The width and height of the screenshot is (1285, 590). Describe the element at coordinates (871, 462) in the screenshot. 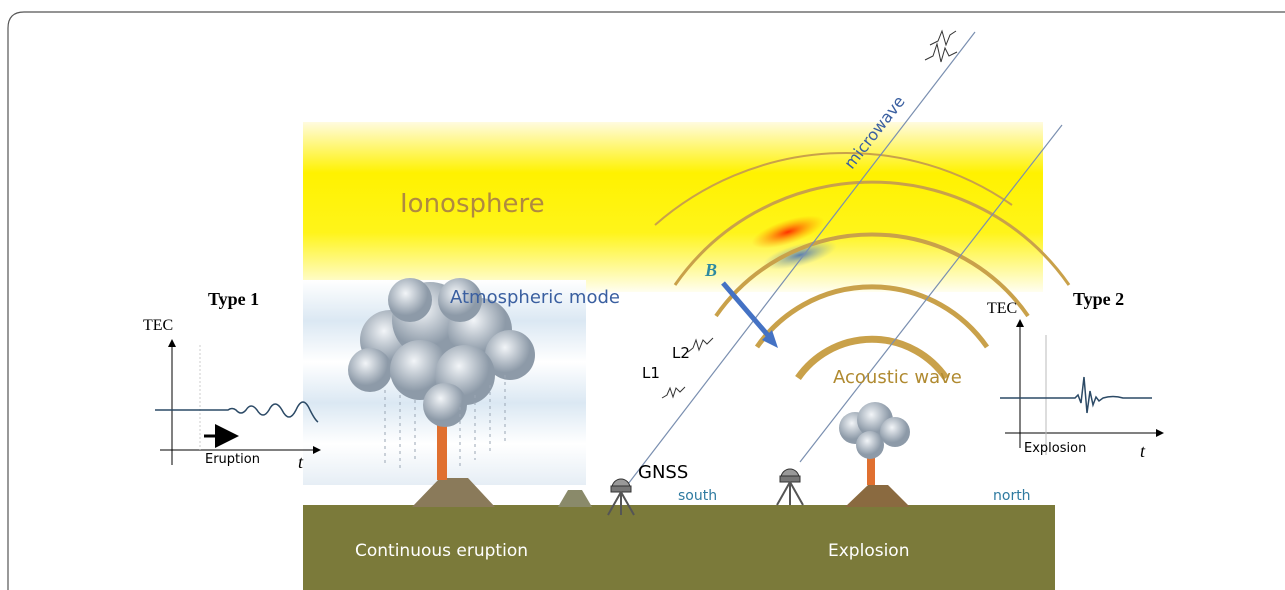

I see `lava-column` at that location.